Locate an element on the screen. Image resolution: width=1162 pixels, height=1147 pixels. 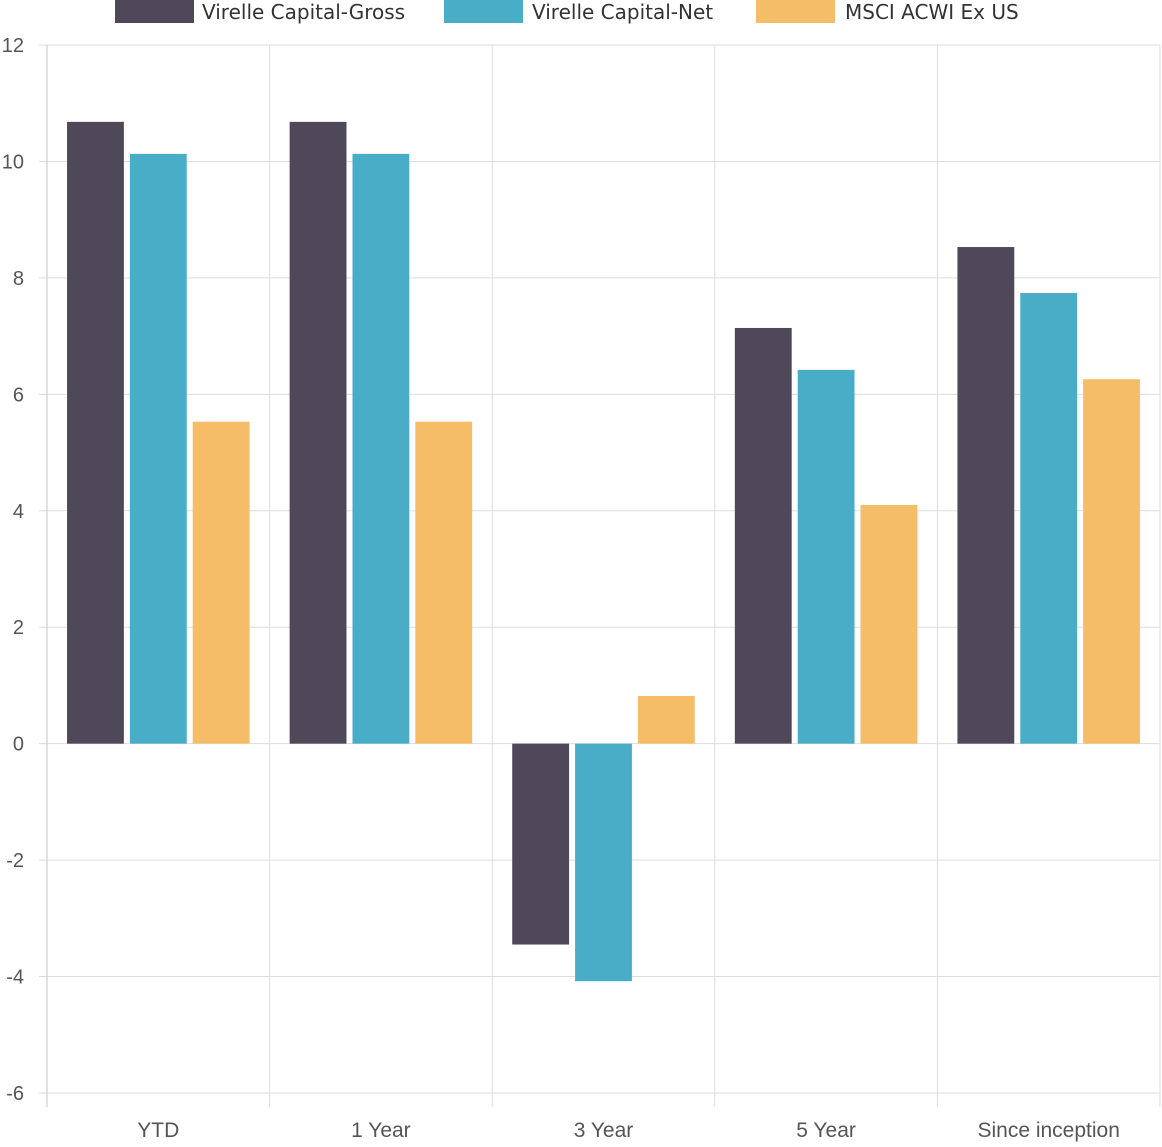
y-tick-label: 4 is located at coordinates (18, 512).